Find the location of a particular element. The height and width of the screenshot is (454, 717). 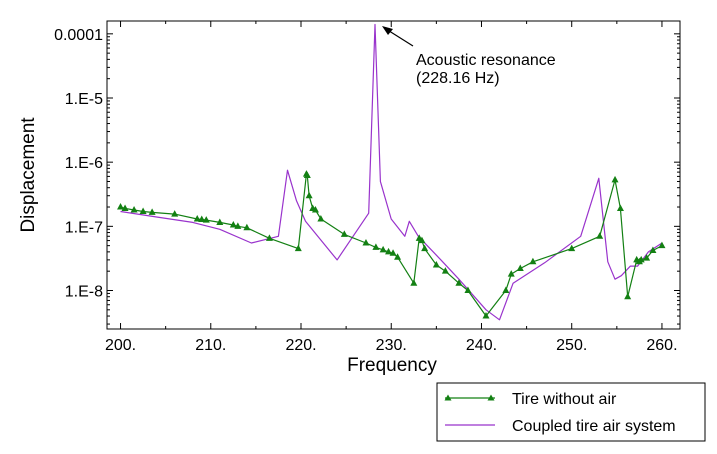

legend: Tire without air Coupled tire air system is located at coordinates (571, 412).